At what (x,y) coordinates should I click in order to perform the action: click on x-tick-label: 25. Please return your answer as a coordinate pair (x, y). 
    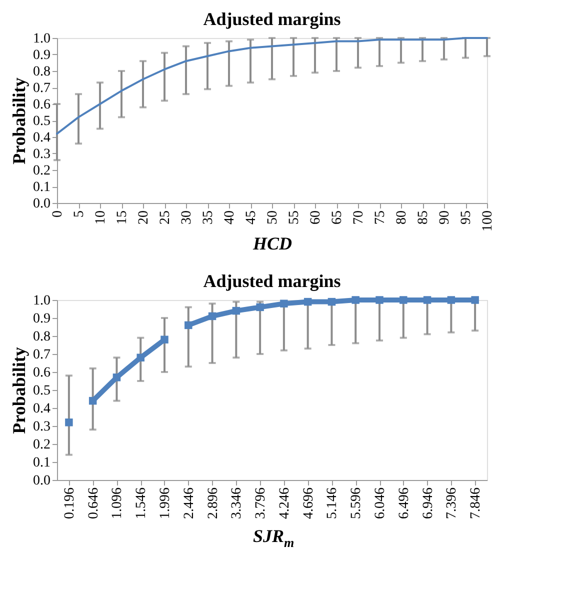
    Looking at the image, I should click on (165, 217).